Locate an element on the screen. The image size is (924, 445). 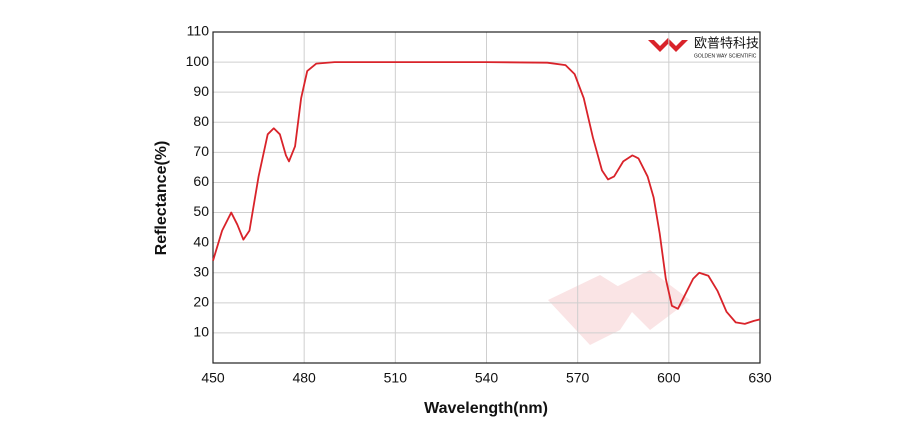
logo-name: 欧普特科技 is located at coordinates (726, 42).